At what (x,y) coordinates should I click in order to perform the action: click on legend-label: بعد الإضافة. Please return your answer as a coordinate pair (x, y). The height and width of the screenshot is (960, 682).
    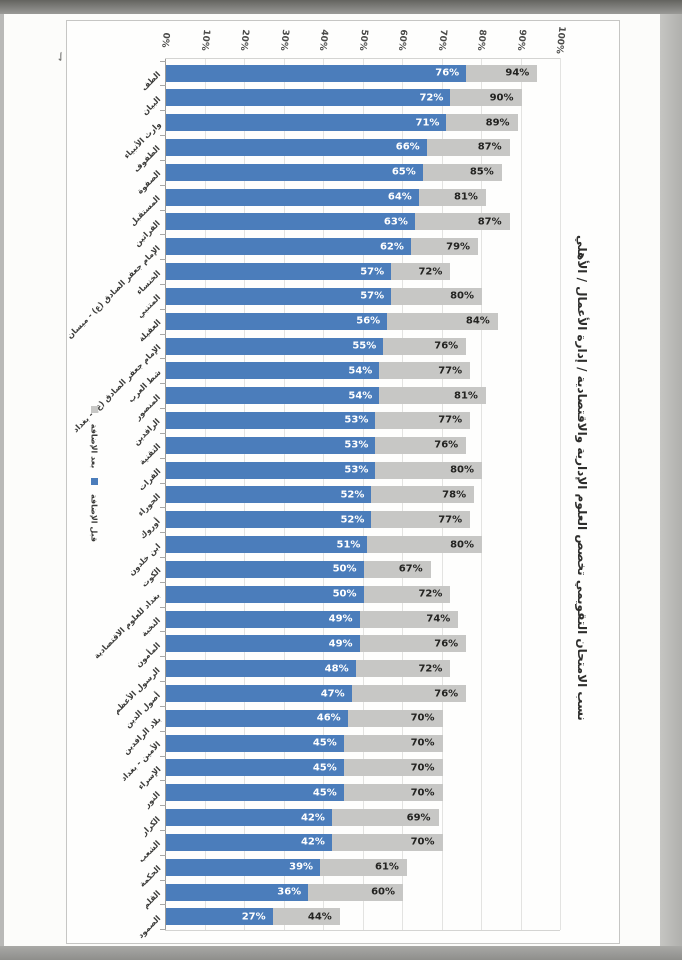
    Looking at the image, I should click on (94, 446).